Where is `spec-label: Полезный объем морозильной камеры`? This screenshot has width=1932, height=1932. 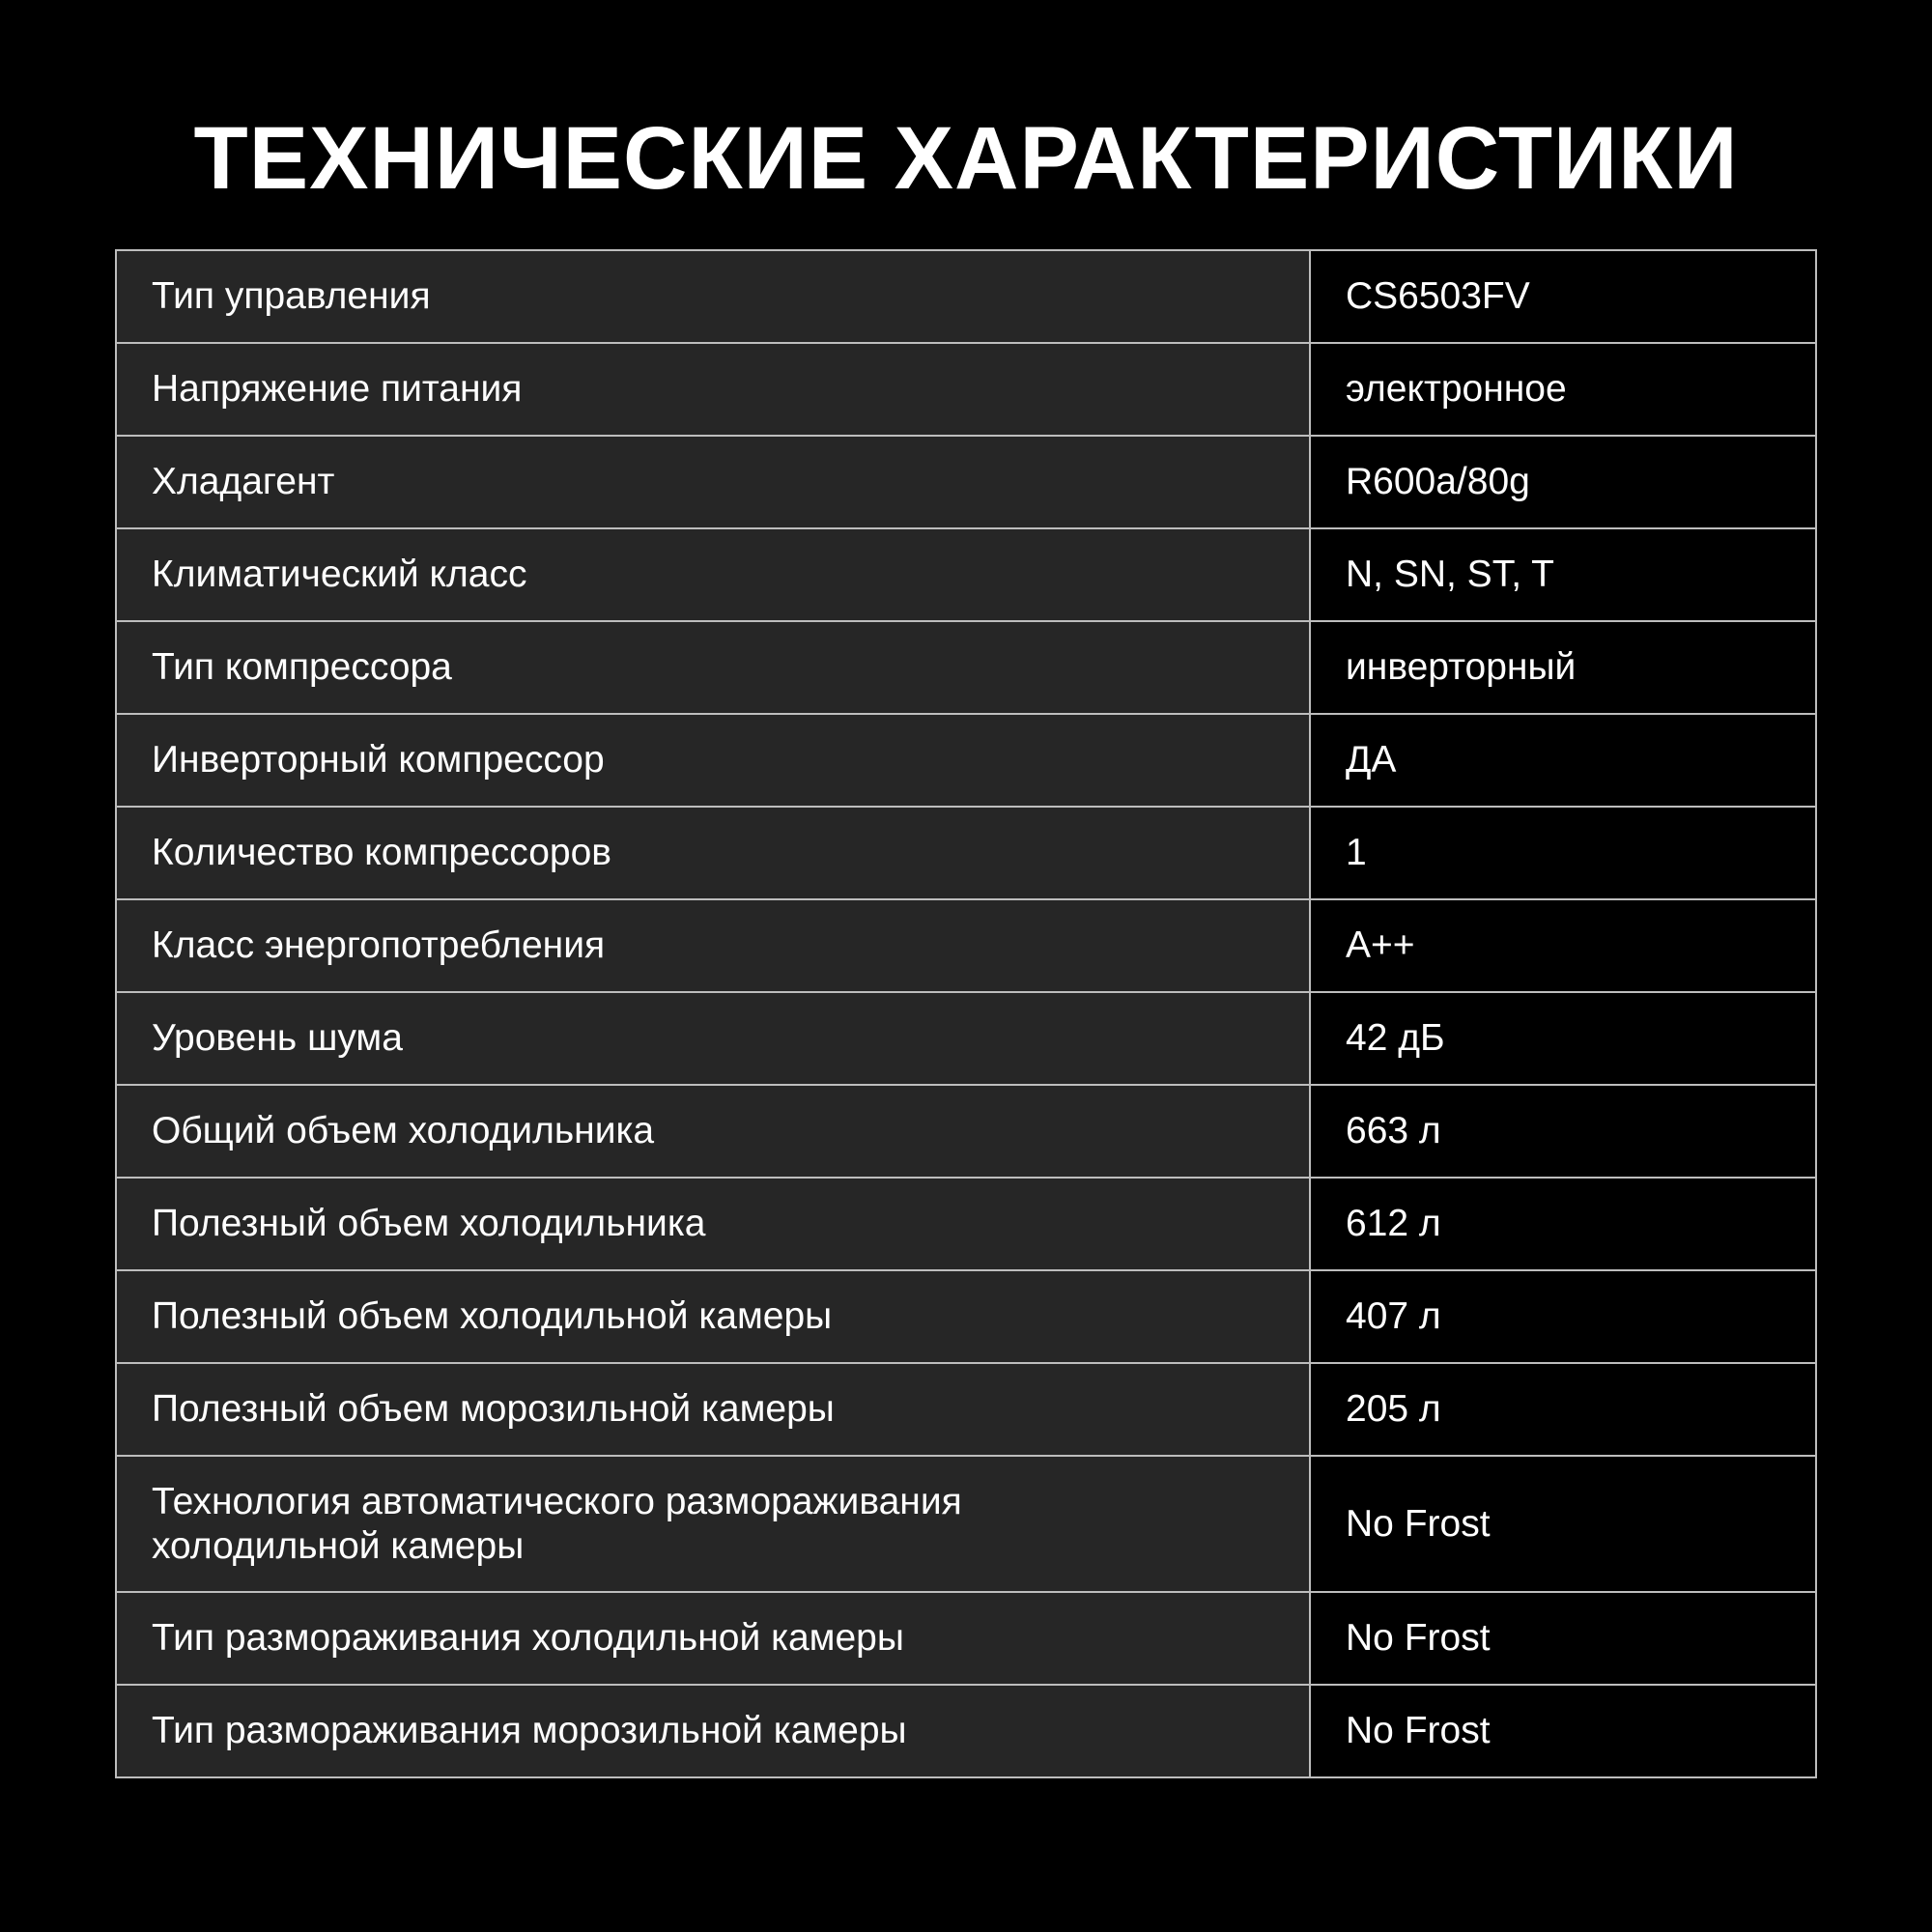
spec-label: Полезный объем морозильной камеры is located at coordinates (713, 1409).